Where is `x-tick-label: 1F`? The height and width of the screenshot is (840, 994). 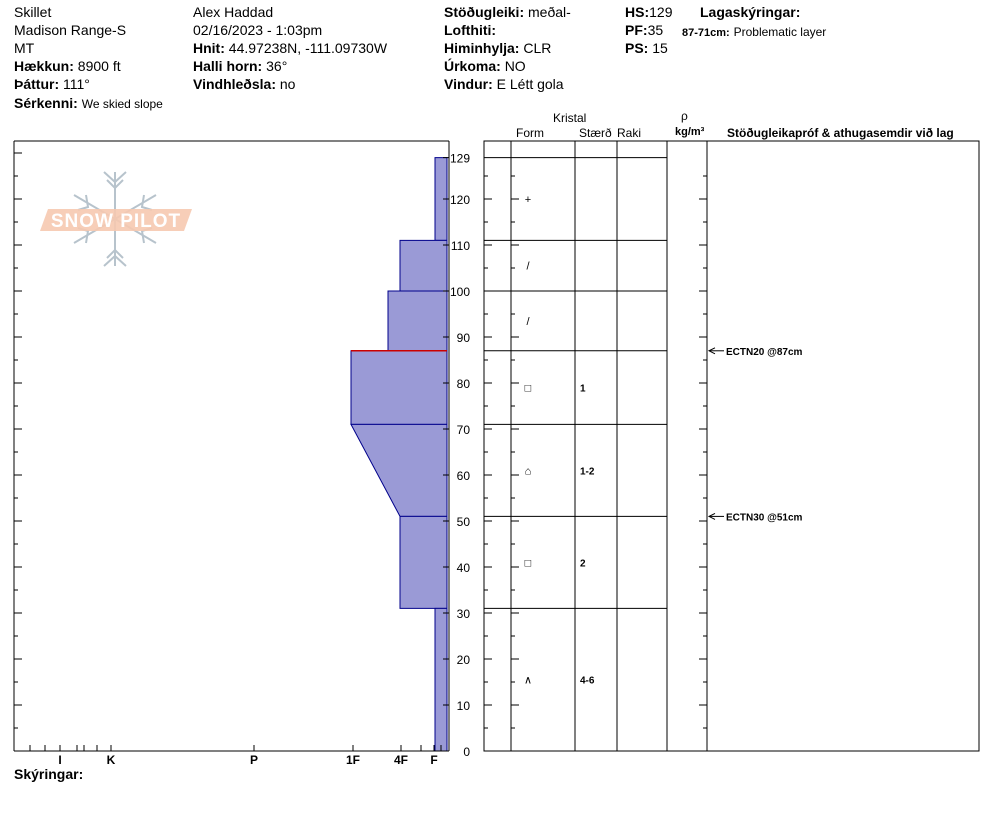
x-tick-label: 1F is located at coordinates (353, 760).